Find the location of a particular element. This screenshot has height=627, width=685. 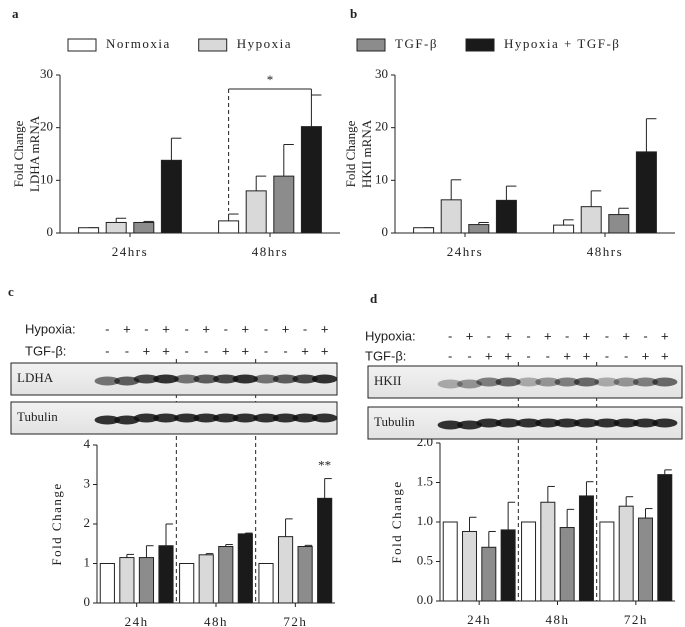

y-tick-label: 1.5 is located at coordinates (425, 480).